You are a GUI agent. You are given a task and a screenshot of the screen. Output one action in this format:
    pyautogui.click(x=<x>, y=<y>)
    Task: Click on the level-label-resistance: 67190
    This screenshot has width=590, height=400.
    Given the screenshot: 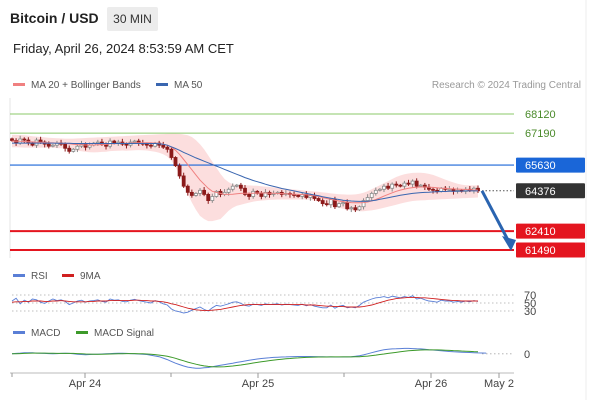 What is the action you would take?
    pyautogui.click(x=540, y=134)
    